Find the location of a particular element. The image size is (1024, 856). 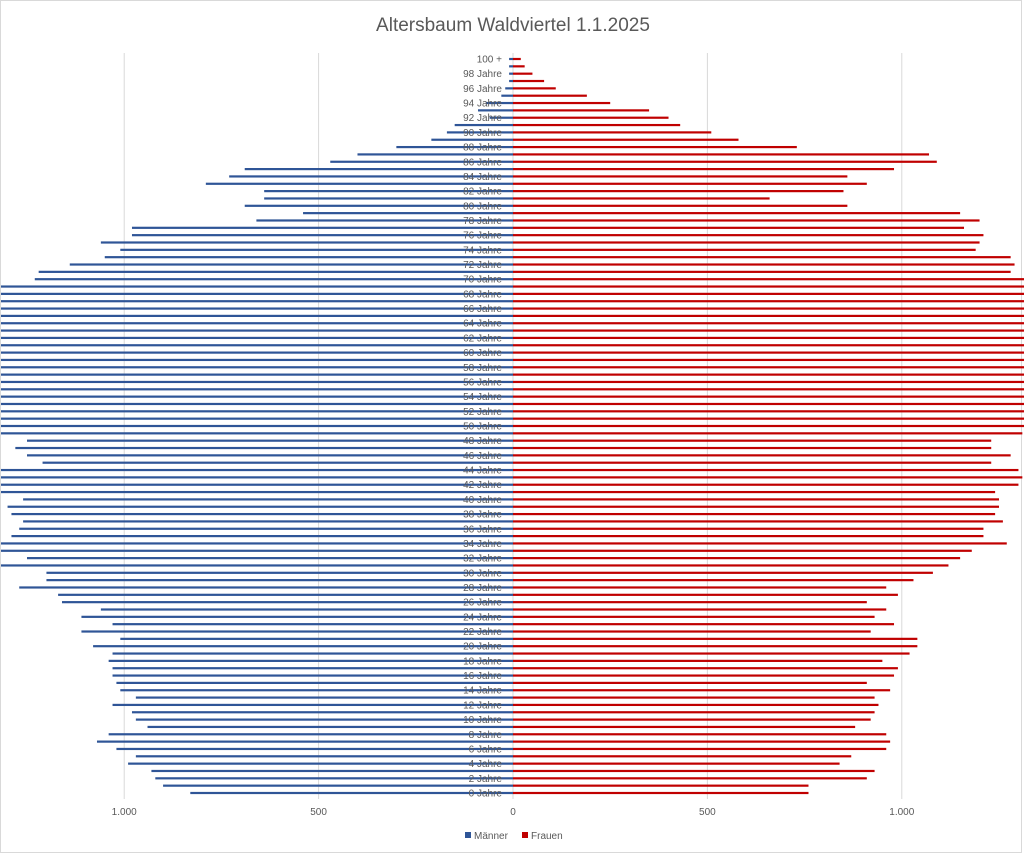

bar-m-nner-91-jahre is located at coordinates (483, 125).